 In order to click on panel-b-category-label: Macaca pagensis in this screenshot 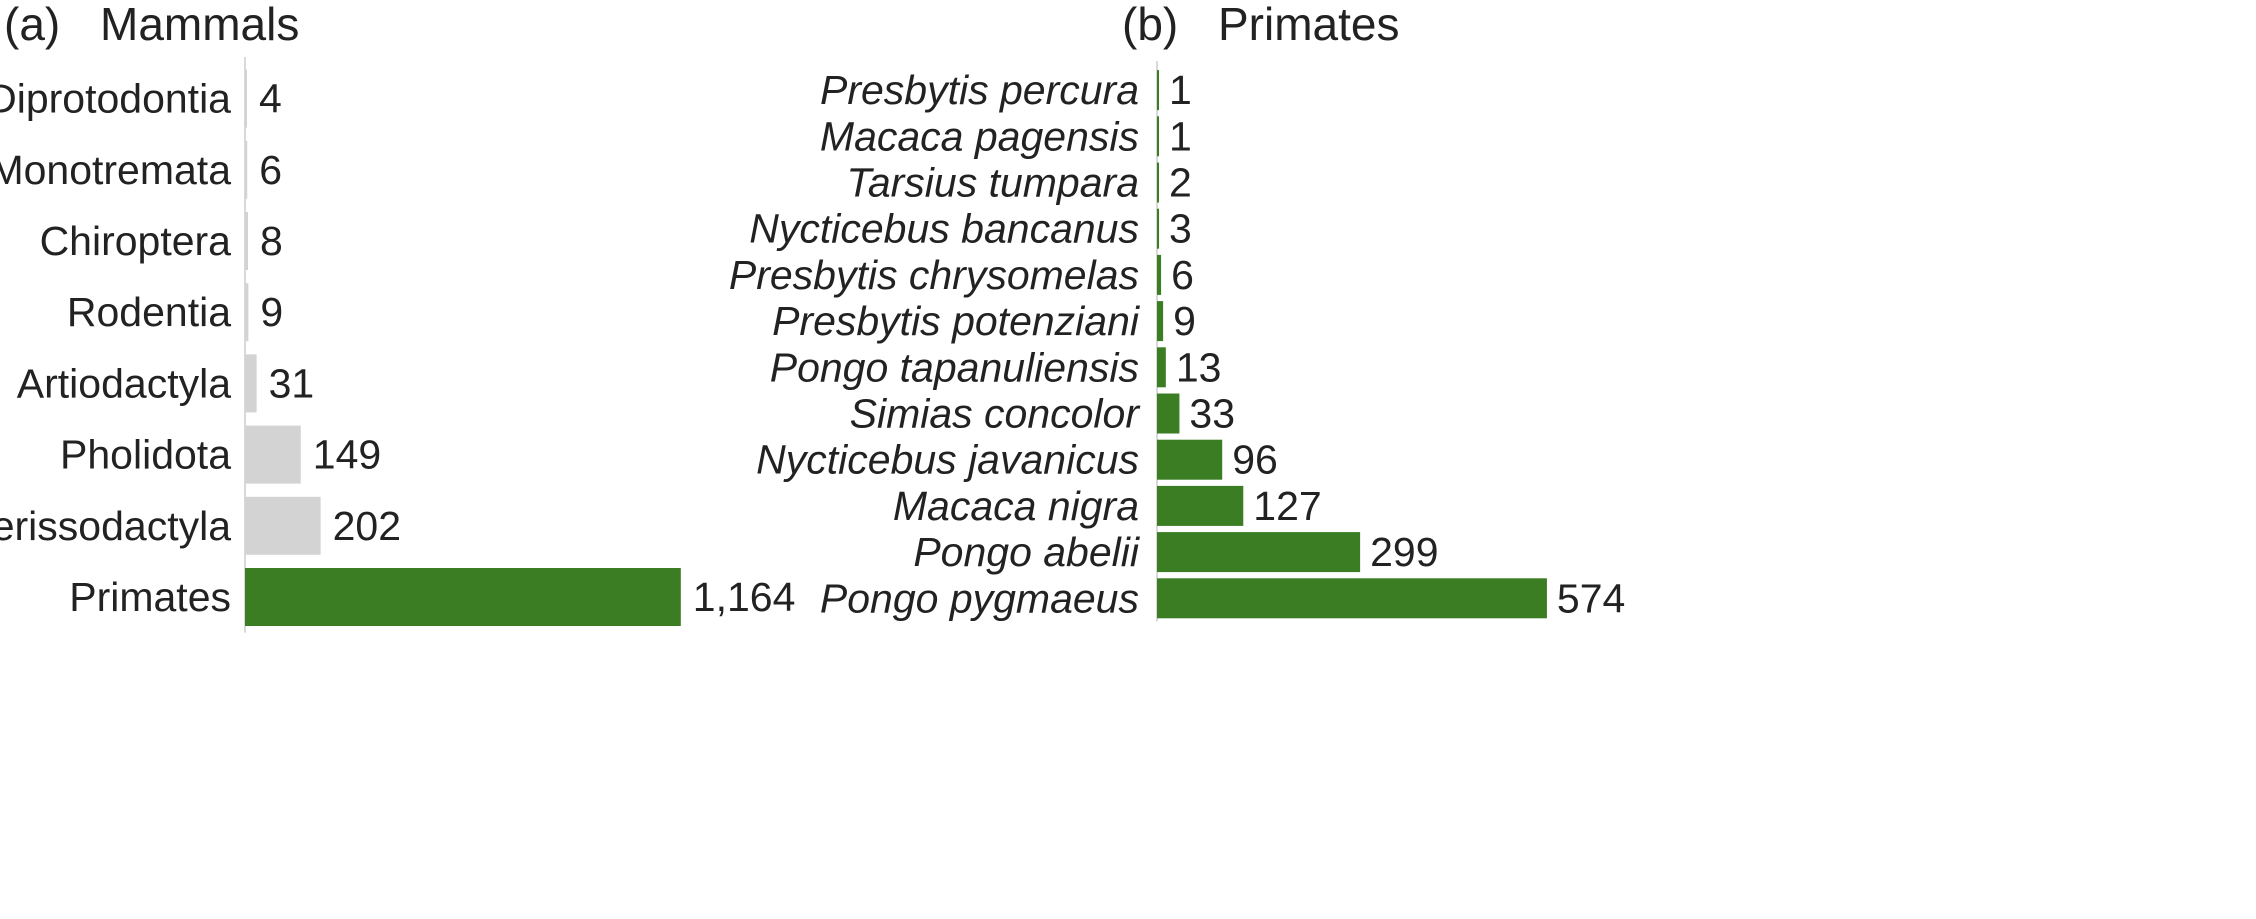, I will do `click(979, 136)`.